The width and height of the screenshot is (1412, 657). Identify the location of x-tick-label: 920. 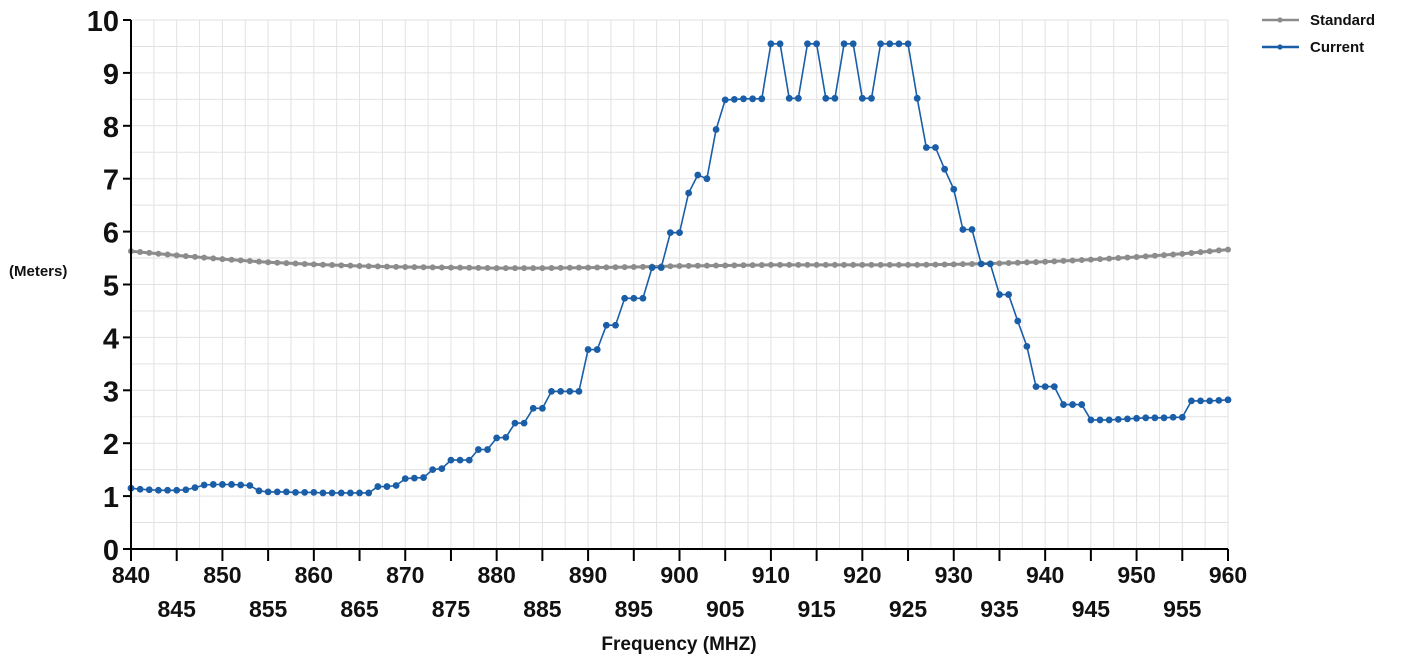
(862, 575).